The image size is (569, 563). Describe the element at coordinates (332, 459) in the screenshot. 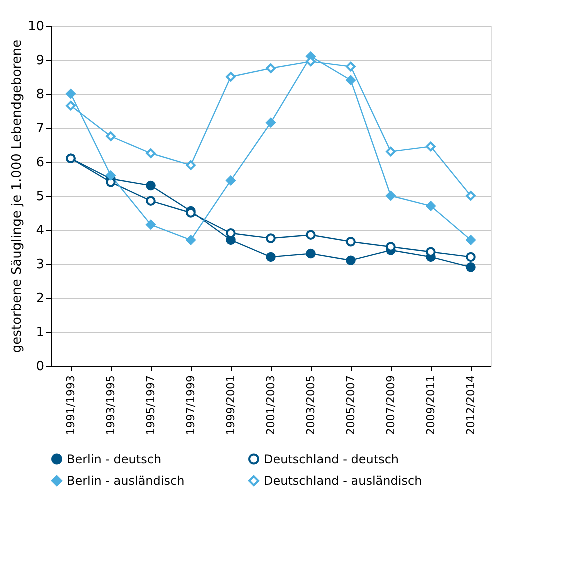

I see `legend-label: Deutschland - deutsch` at that location.